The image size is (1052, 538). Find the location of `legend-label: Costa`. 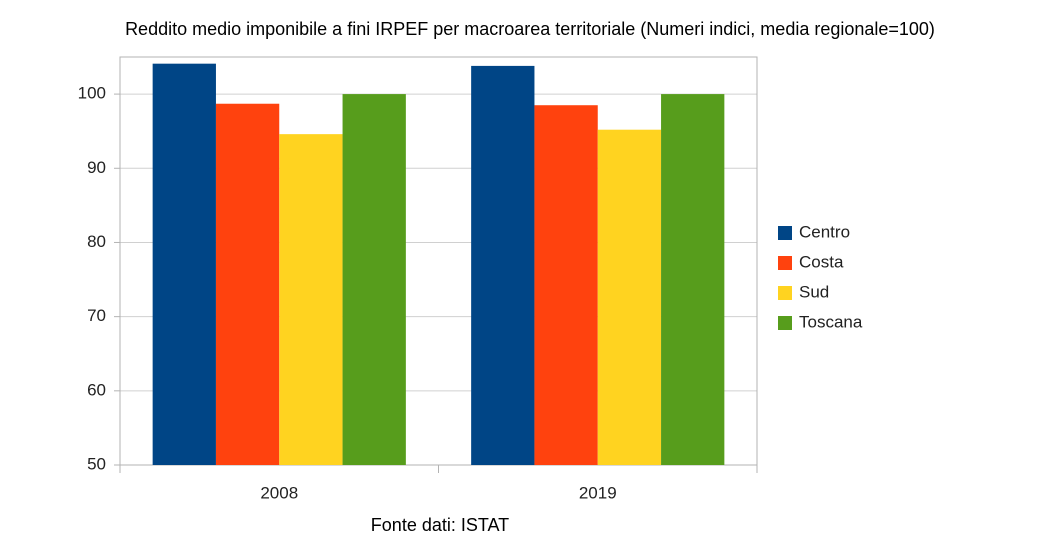

legend-label: Costa is located at coordinates (821, 261).